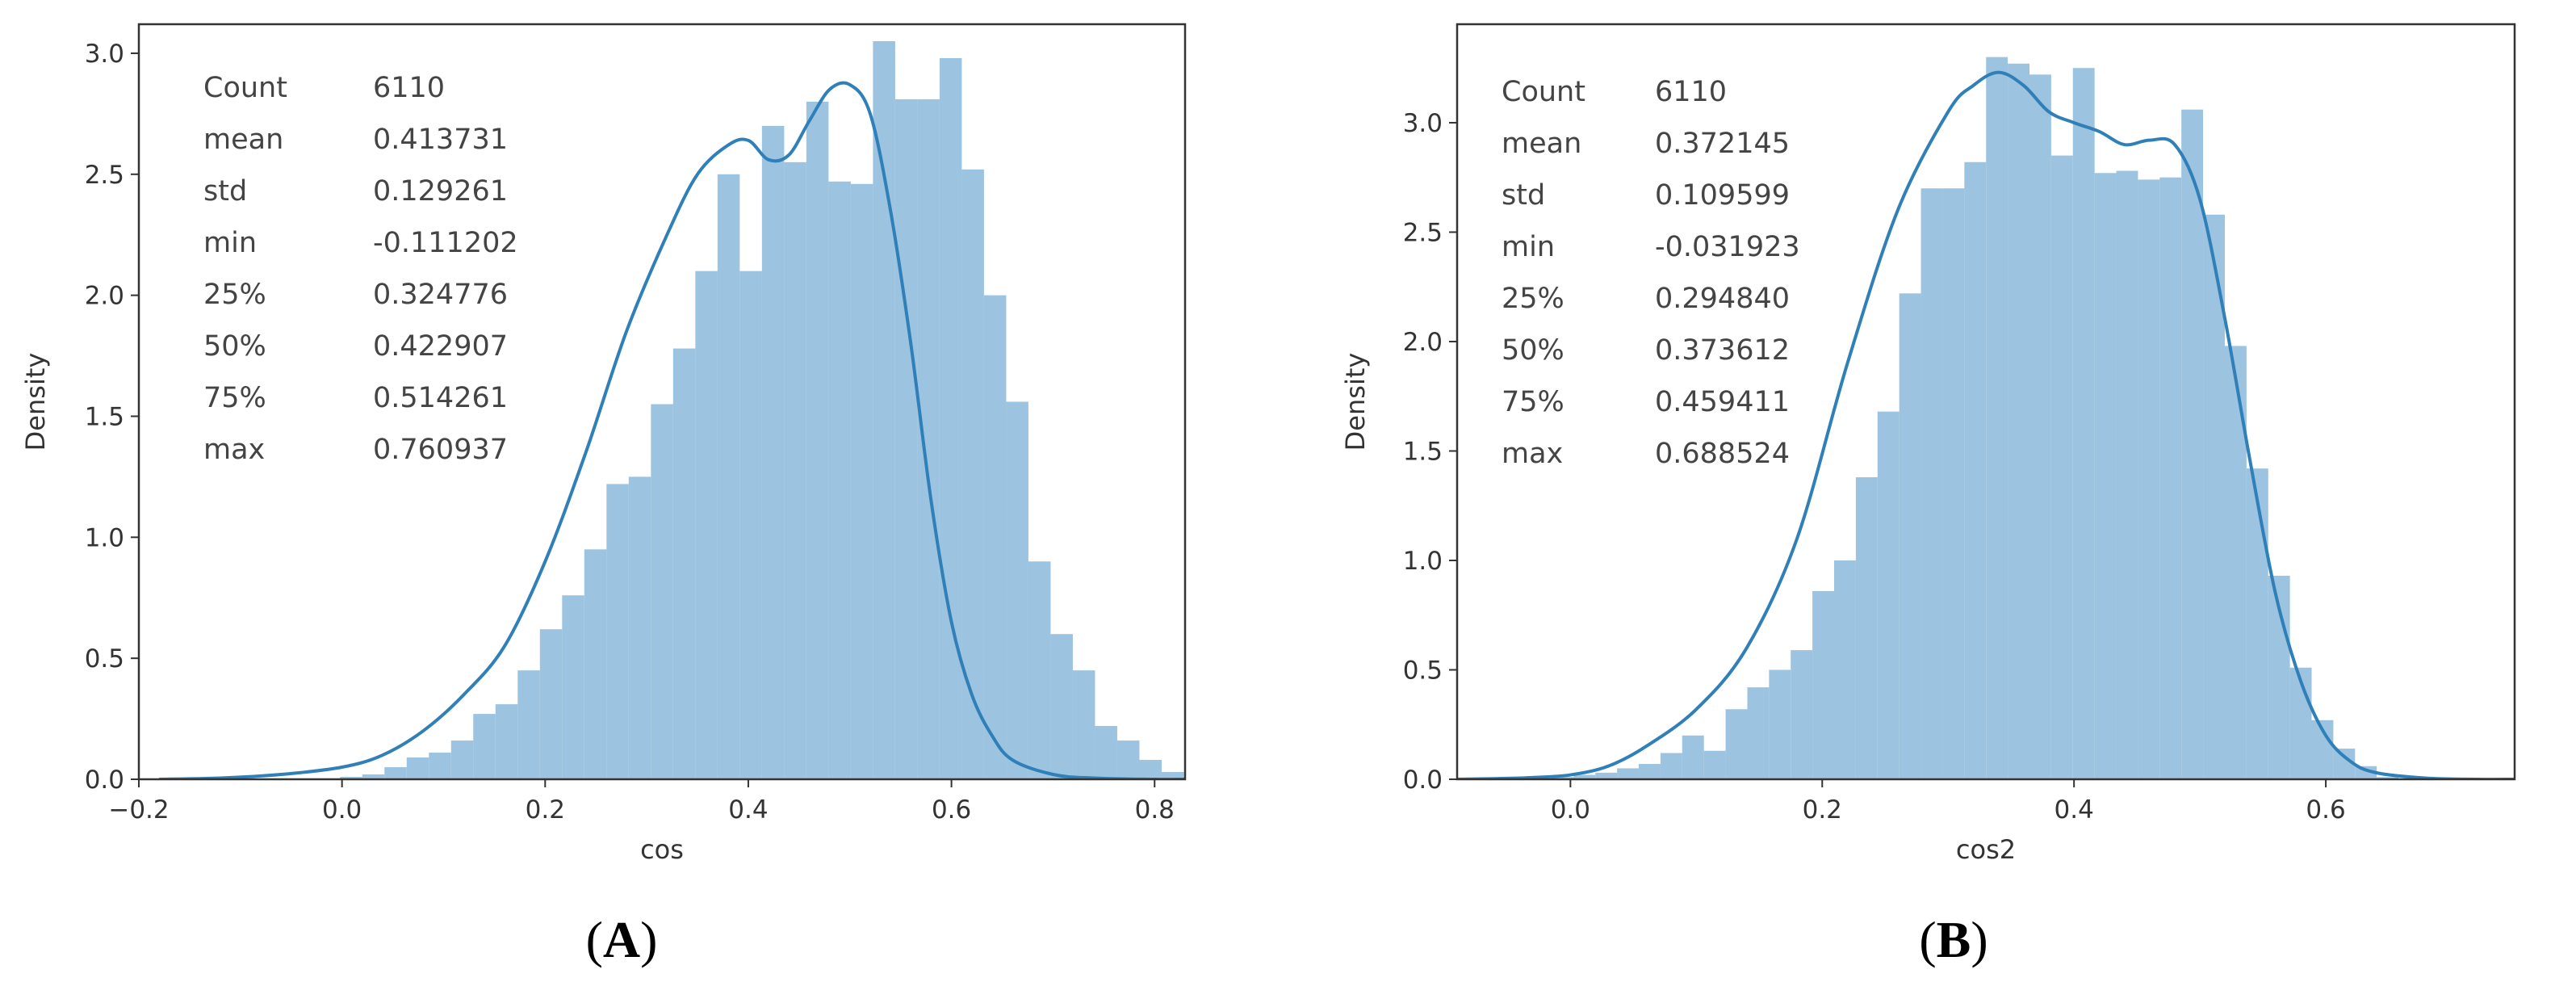 Image resolution: width=2576 pixels, height=986 pixels. I want to click on y-tick-label: 2.0, so click(105, 296).